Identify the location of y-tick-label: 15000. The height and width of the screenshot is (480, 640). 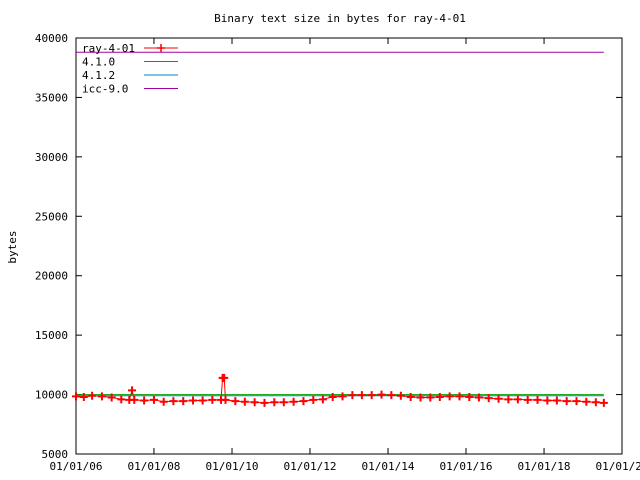
(51, 335).